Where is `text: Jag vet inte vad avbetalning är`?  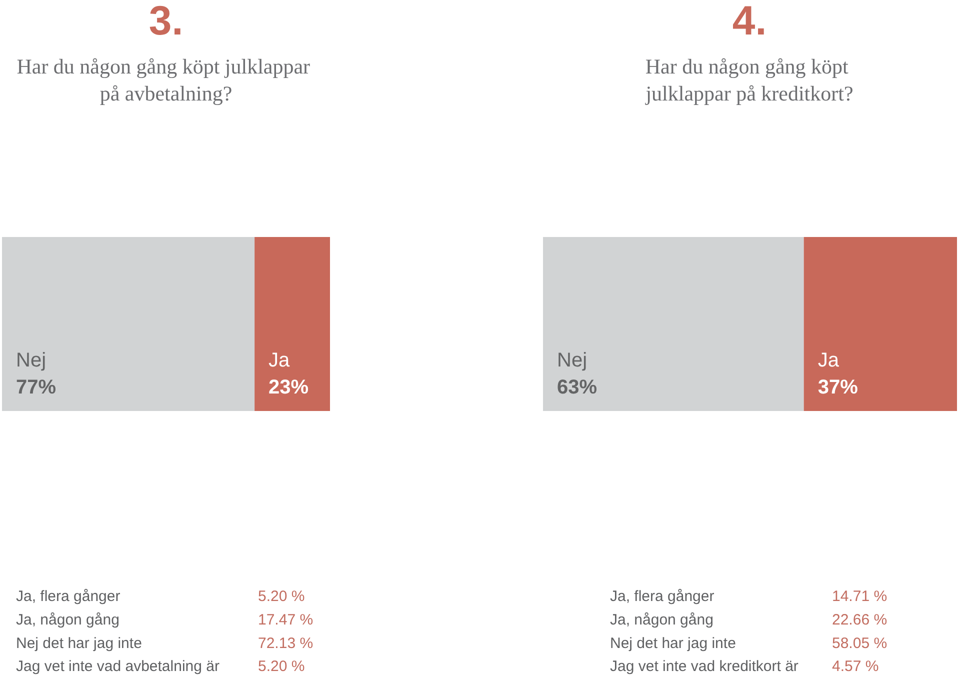 text: Jag vet inte vad avbetalning är is located at coordinates (118, 667).